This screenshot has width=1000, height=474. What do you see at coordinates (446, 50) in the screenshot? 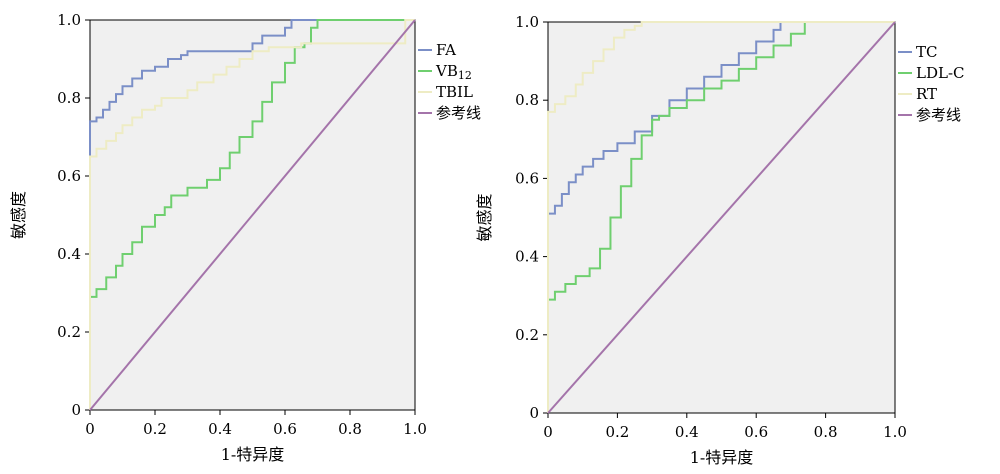
I see `legend-label: FA` at bounding box center [446, 50].